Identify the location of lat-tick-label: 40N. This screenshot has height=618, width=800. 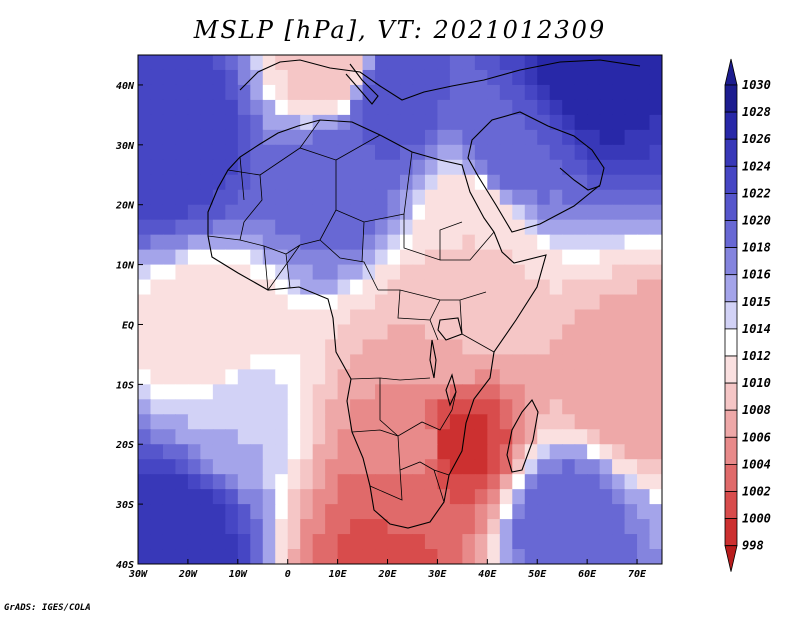
(125, 86).